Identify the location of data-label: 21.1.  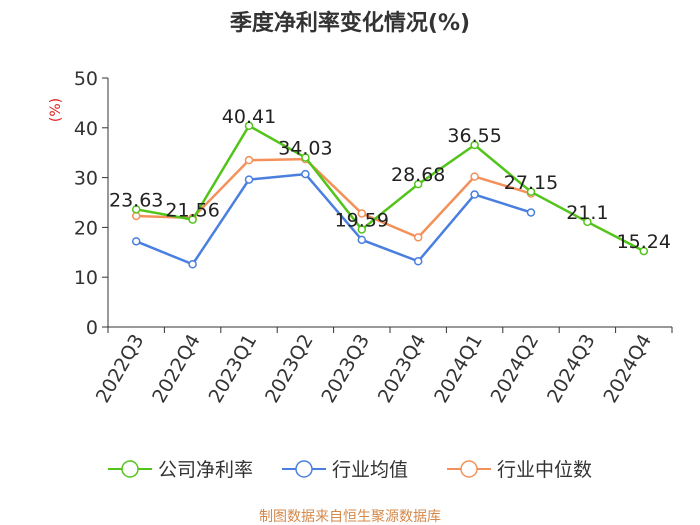
(587, 213).